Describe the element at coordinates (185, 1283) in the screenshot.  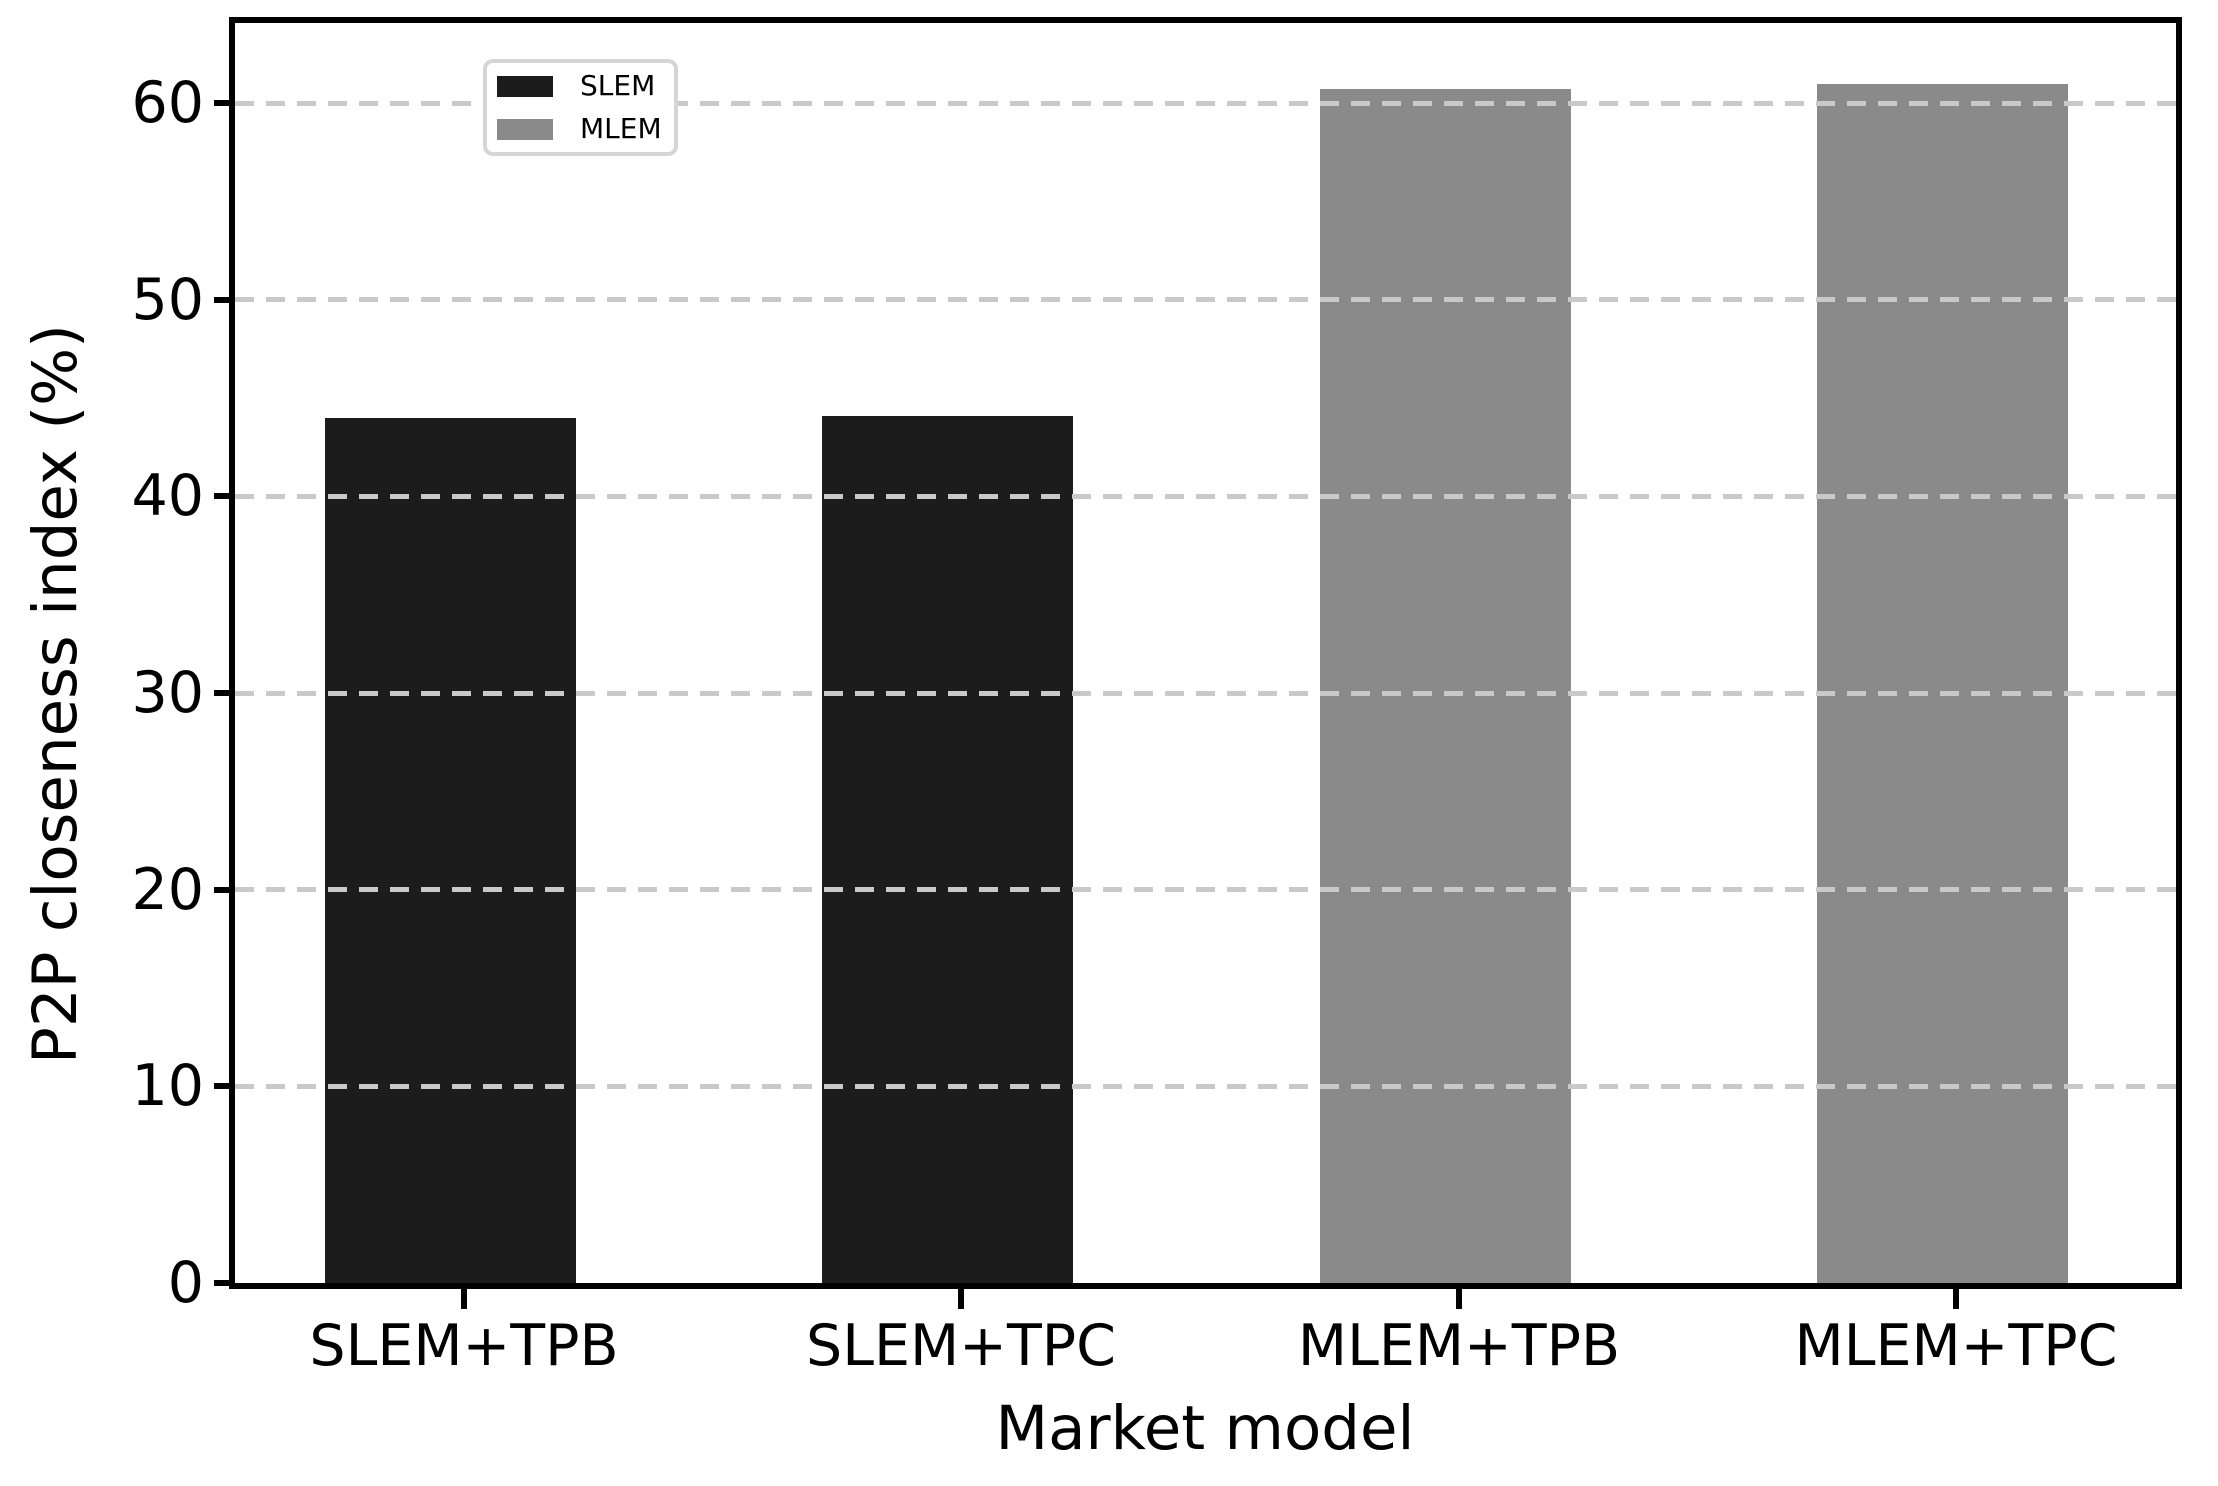
I see `ytick-label-0: 0` at that location.